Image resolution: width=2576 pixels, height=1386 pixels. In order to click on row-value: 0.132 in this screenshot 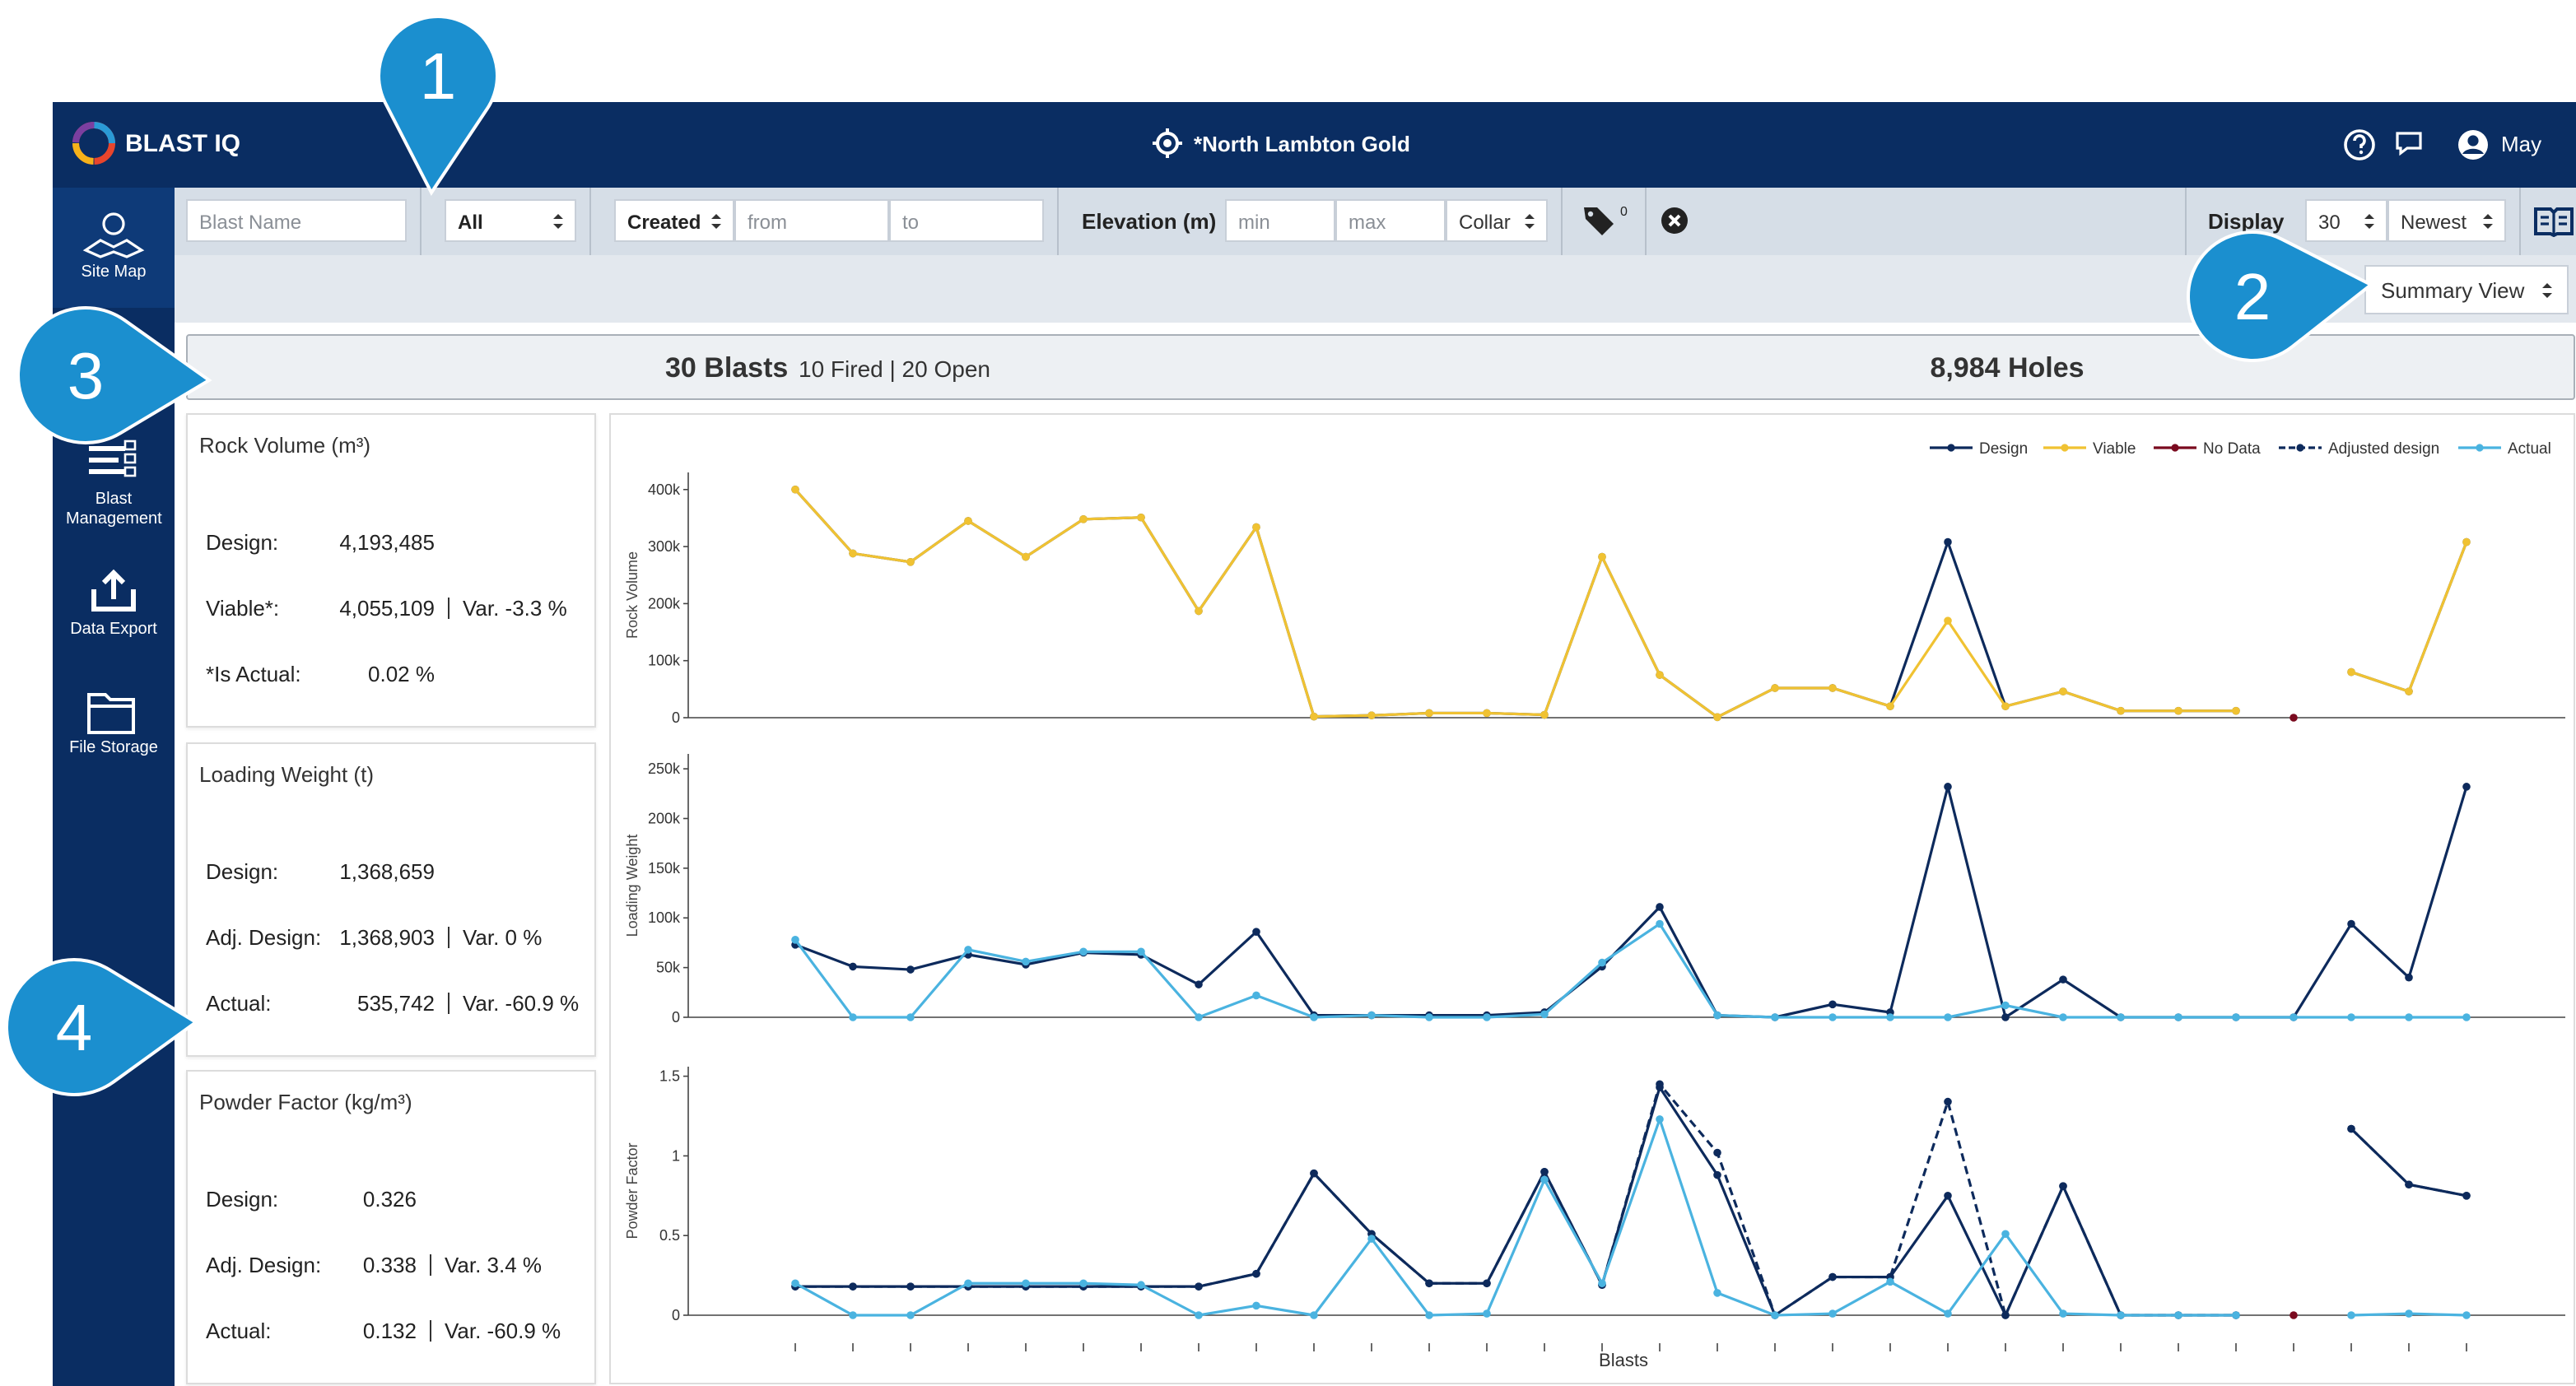, I will do `click(389, 1330)`.